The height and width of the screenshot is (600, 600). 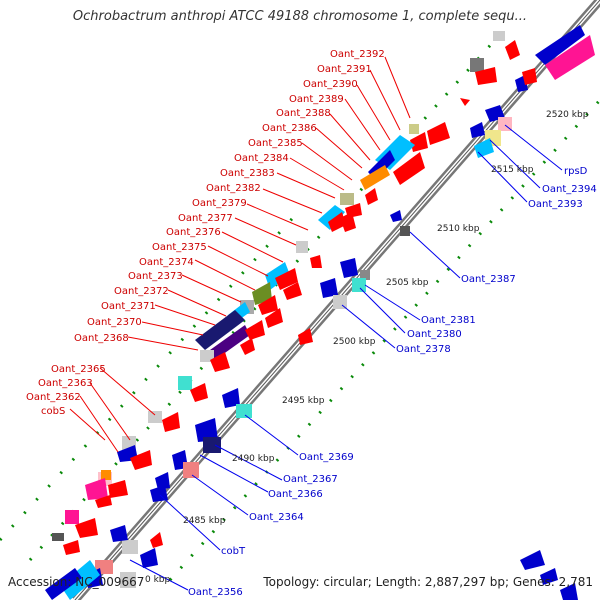 What do you see at coordinates (344, 69) in the screenshot?
I see `gene-label: Oant_2391` at bounding box center [344, 69].